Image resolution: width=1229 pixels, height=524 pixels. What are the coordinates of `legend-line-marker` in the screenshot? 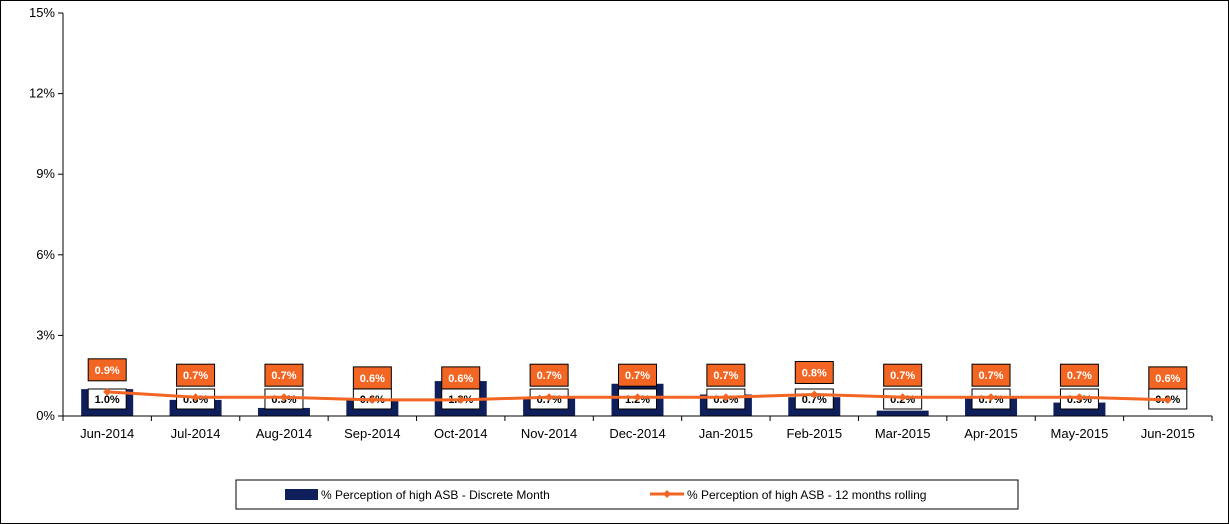 It's located at (667, 494).